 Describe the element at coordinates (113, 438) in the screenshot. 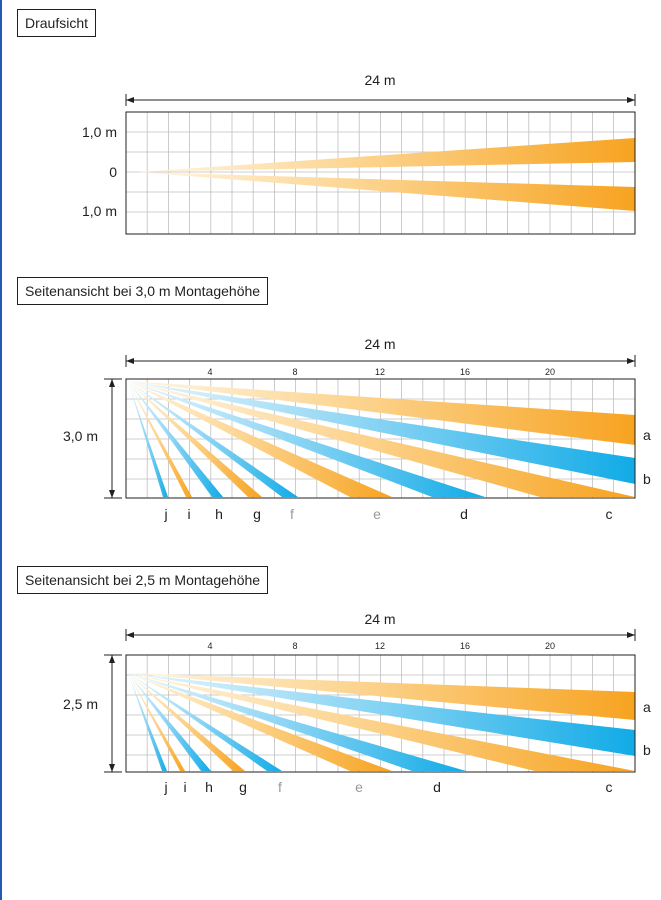

I see `side-30-height-dimension` at that location.